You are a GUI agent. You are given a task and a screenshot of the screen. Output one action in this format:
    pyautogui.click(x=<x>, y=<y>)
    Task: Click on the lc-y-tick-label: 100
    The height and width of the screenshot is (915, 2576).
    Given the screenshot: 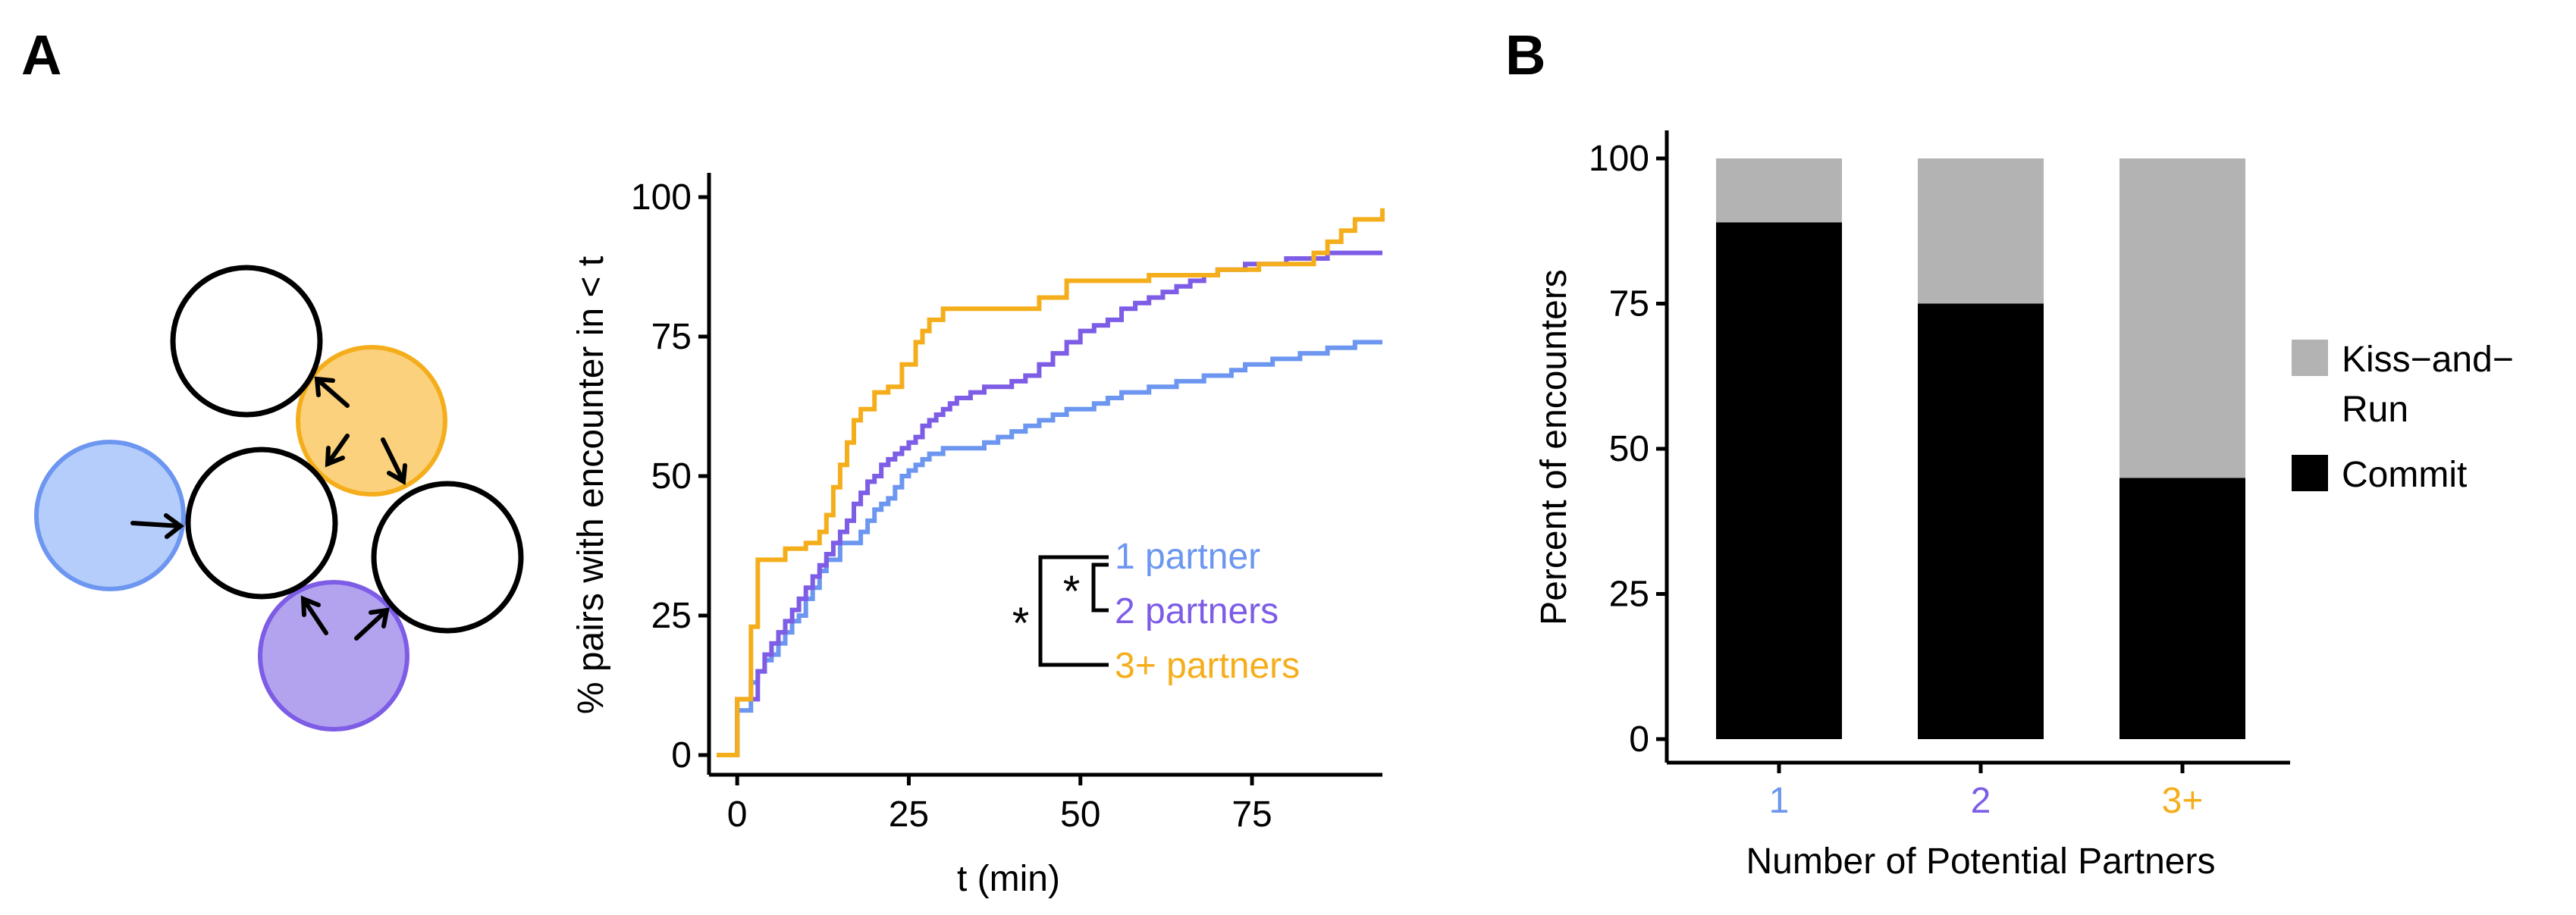 What is the action you would take?
    pyautogui.click(x=661, y=198)
    